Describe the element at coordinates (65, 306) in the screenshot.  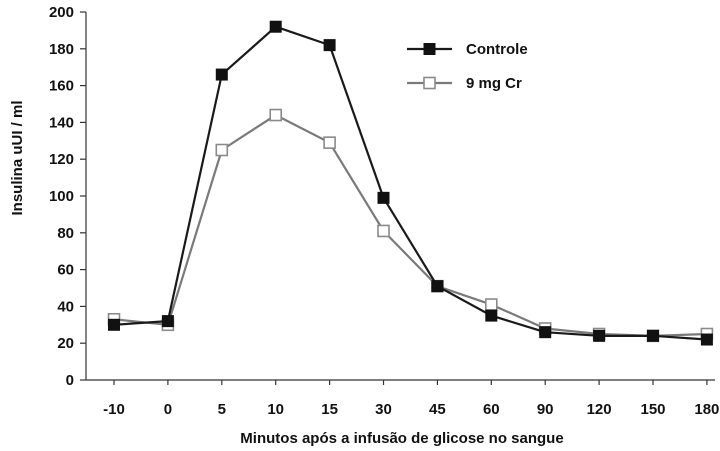
I see `y-tick-label: 40` at that location.